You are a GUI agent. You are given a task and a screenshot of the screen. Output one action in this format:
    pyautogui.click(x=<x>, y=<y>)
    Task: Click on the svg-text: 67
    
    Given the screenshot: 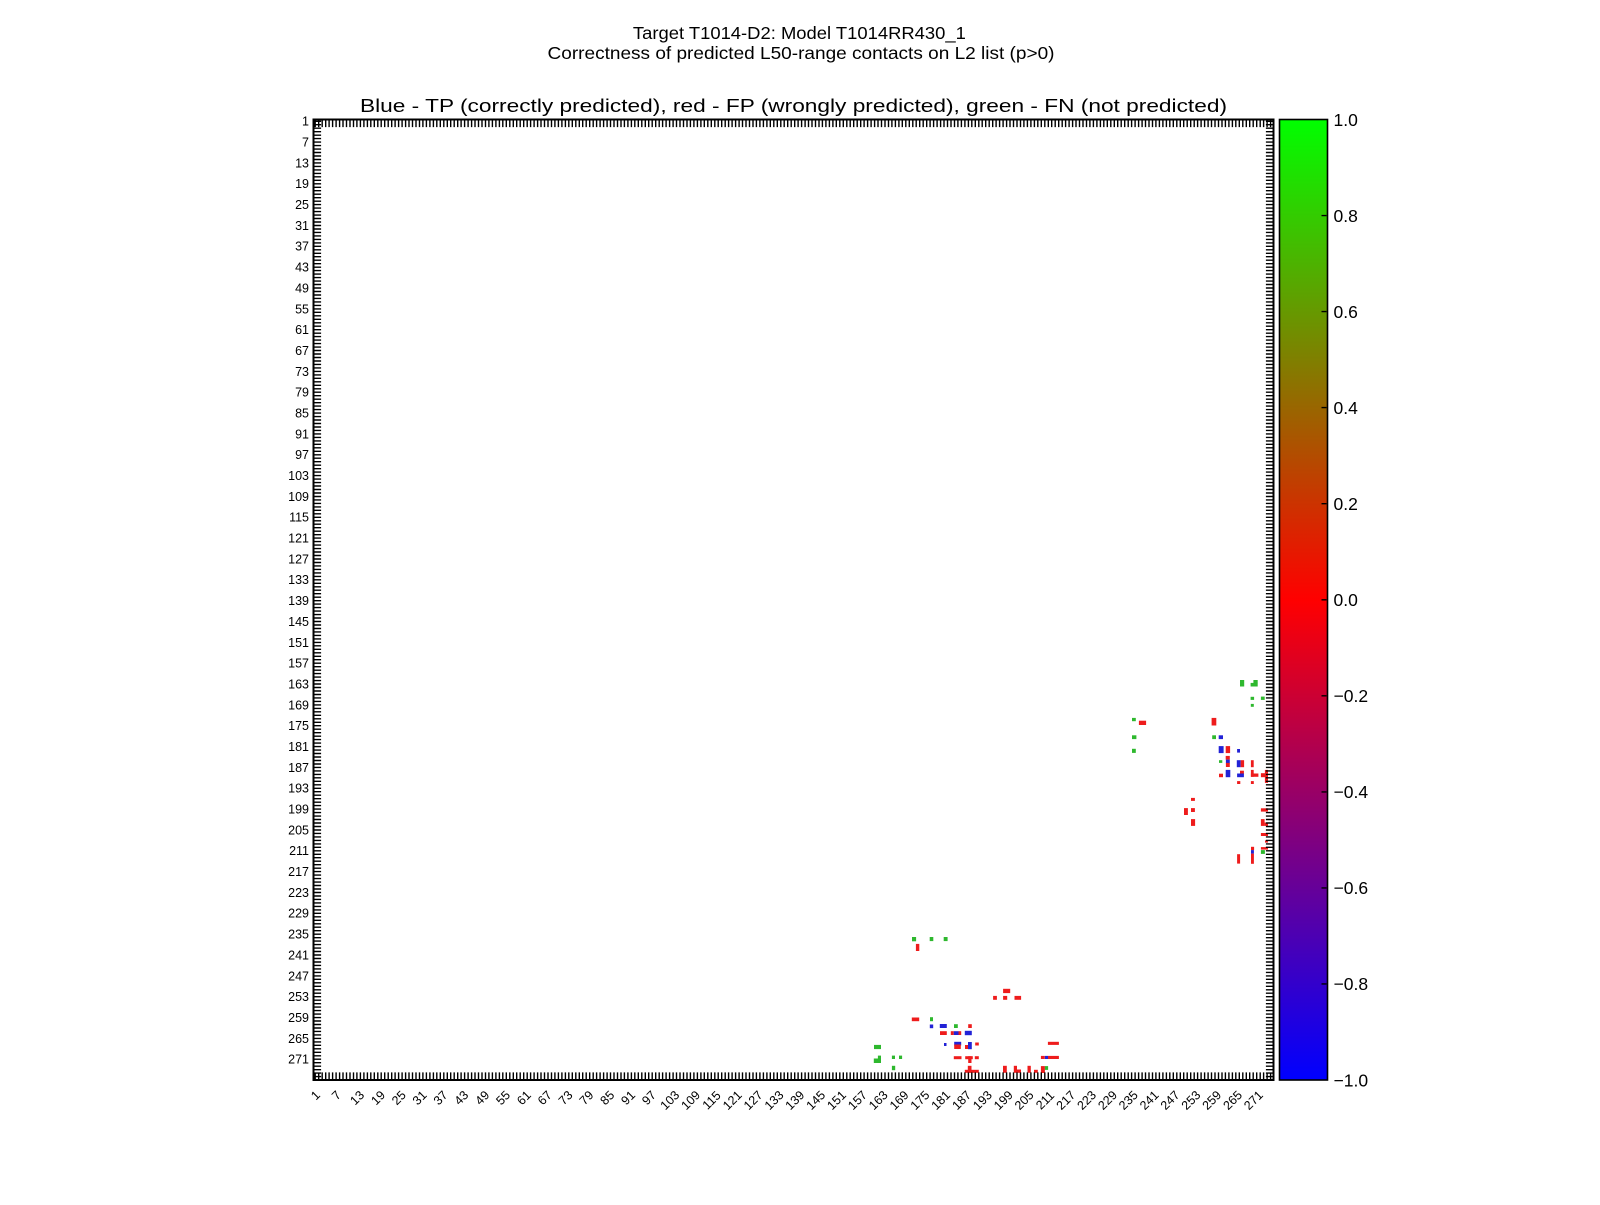 What is the action you would take?
    pyautogui.click(x=302, y=351)
    